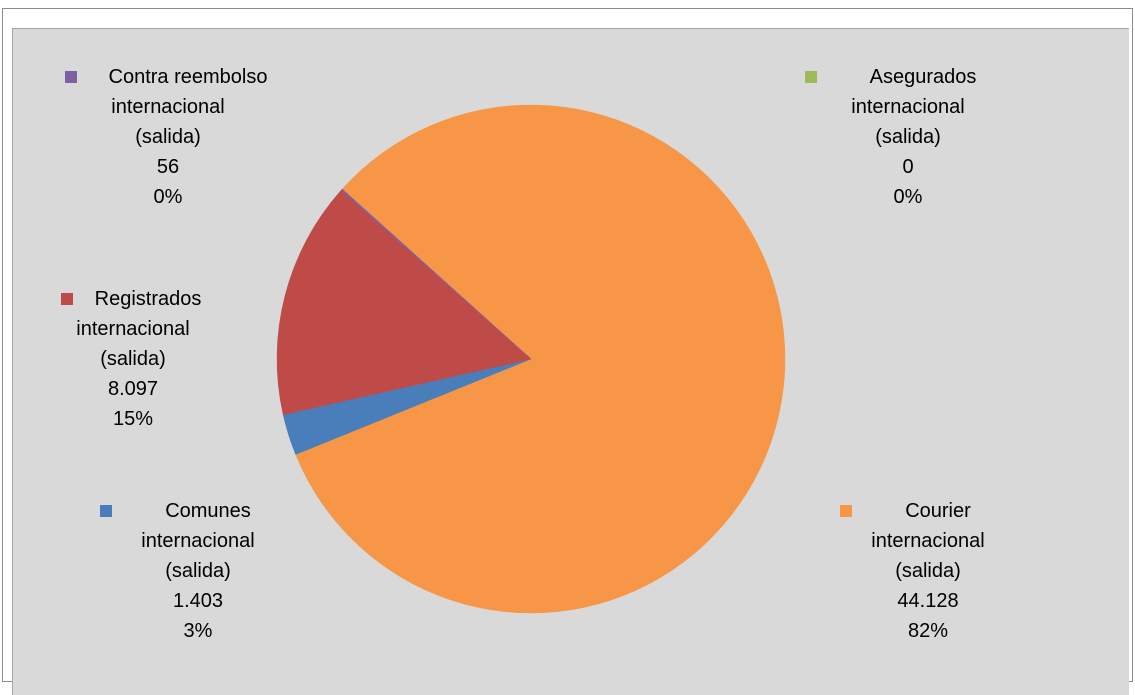 The width and height of the screenshot is (1135, 695). What do you see at coordinates (71, 77) in the screenshot?
I see `legend-swatch-contra` at bounding box center [71, 77].